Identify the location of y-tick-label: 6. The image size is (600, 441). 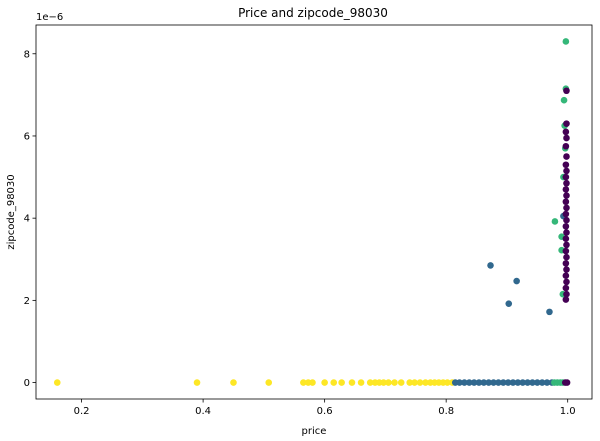
(27, 136).